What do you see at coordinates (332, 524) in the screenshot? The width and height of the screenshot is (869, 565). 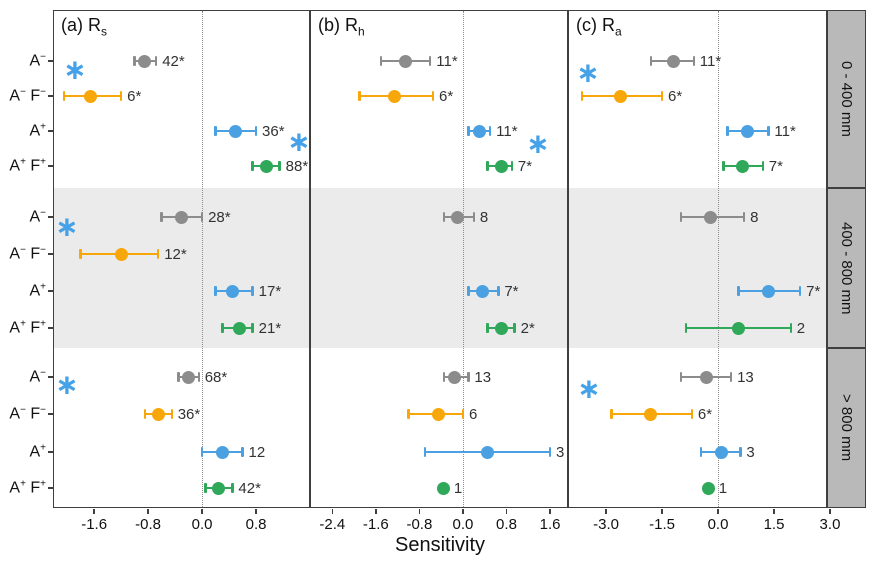 I see `x-axis-tick-label: -2.4` at bounding box center [332, 524].